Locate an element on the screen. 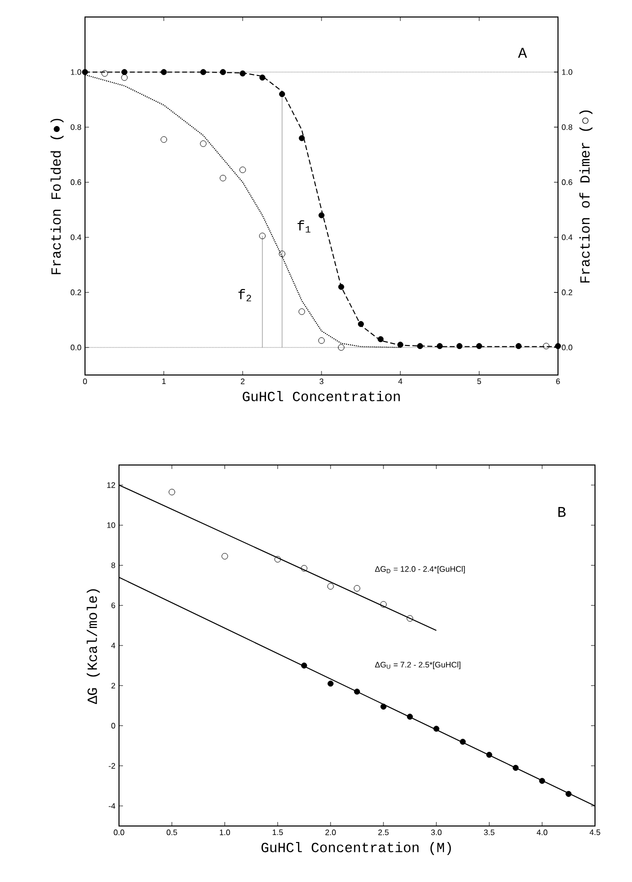 This screenshot has height=882, width=632. y2-axis-title: Fraction of Dimer (○) is located at coordinates (585, 196).